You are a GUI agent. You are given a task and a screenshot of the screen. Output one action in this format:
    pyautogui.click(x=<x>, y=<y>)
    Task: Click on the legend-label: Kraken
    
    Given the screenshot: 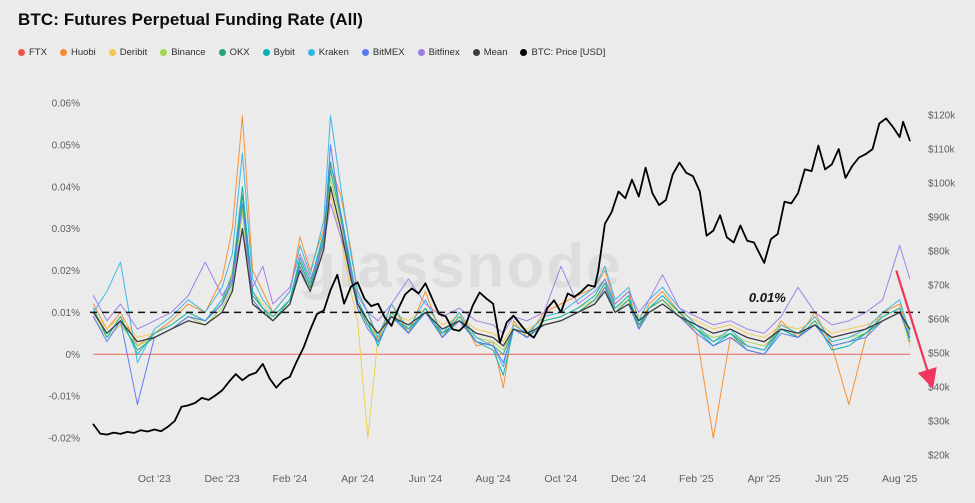 What is the action you would take?
    pyautogui.click(x=333, y=52)
    